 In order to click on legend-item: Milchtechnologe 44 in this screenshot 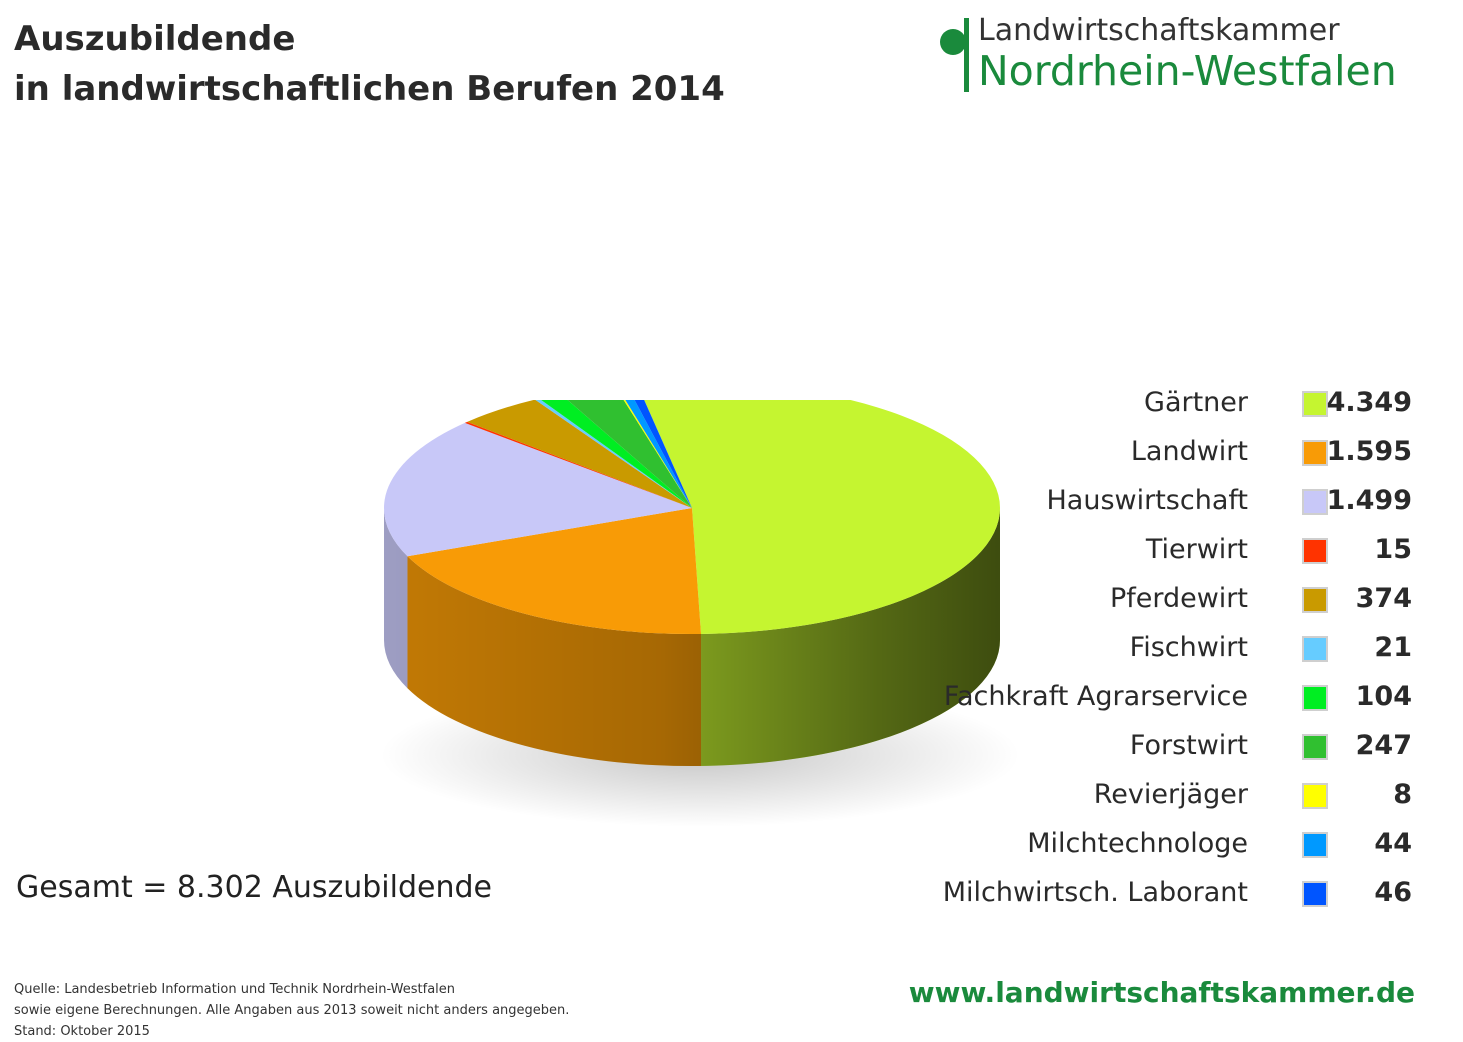, I will do `click(1190, 848)`.